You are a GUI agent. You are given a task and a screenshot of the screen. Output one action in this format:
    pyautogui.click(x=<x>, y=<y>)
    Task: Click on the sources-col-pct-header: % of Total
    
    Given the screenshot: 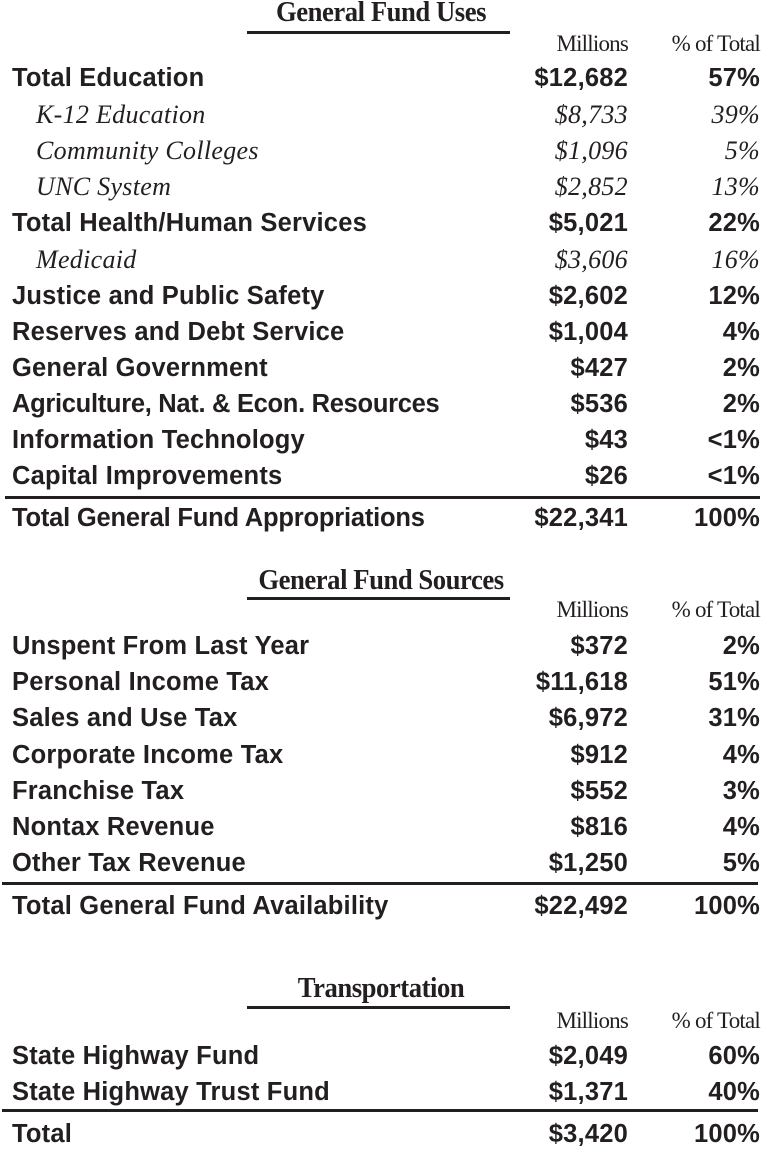 What is the action you would take?
    pyautogui.click(x=716, y=609)
    